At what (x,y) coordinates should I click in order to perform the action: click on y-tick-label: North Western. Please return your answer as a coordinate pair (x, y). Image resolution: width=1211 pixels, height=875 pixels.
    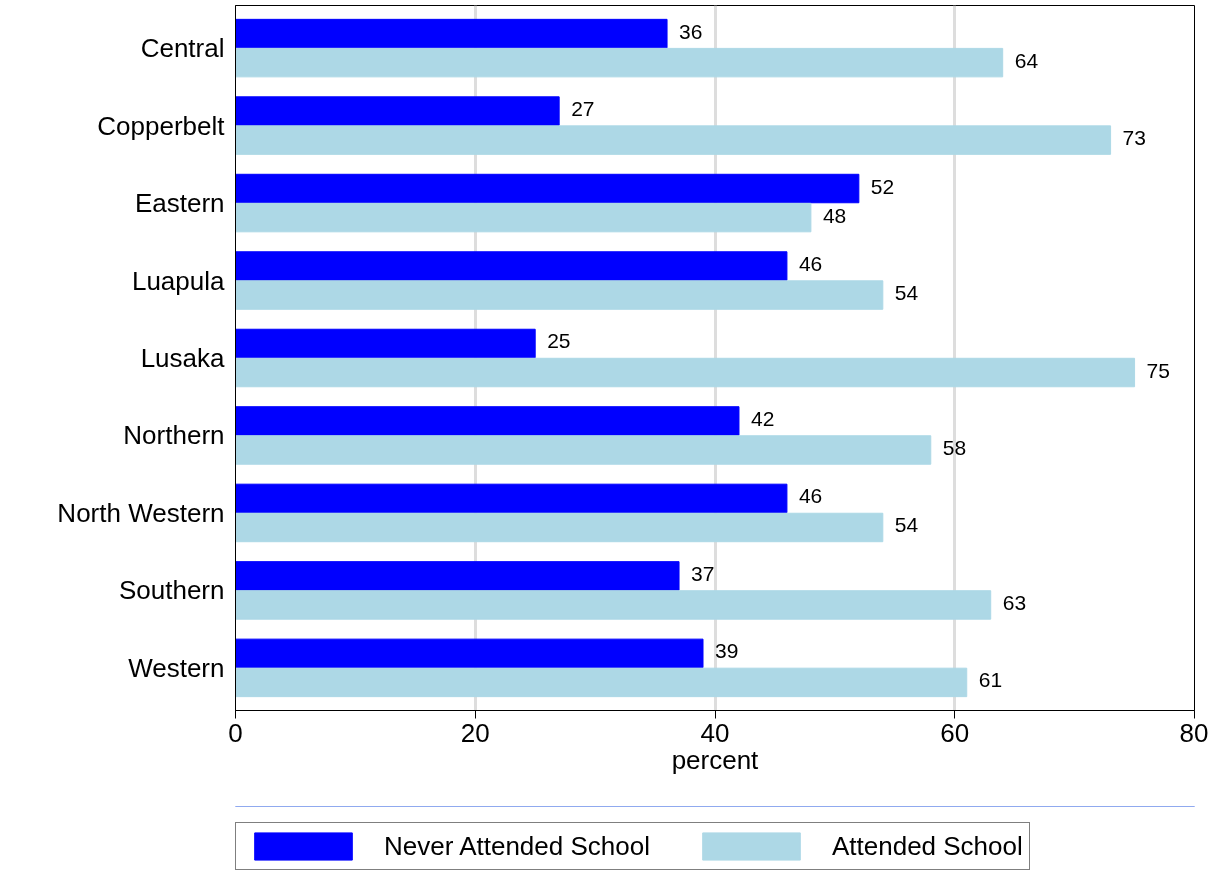
    Looking at the image, I should click on (141, 512).